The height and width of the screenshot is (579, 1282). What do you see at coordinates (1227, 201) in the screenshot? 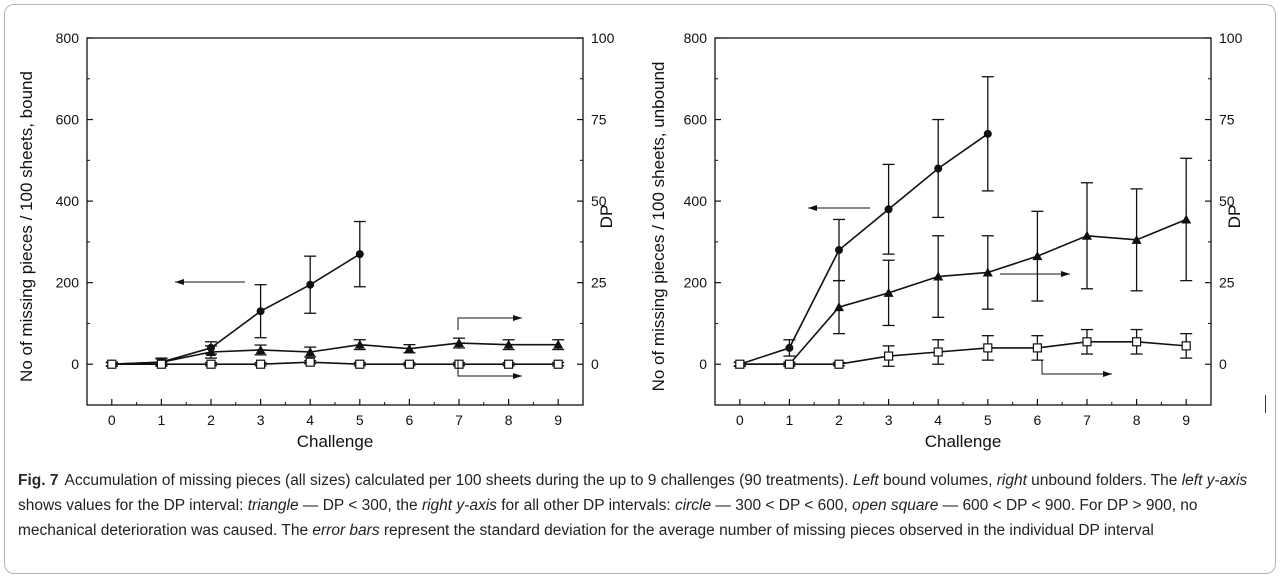
I see `y-right-tick-label: 50` at bounding box center [1227, 201].